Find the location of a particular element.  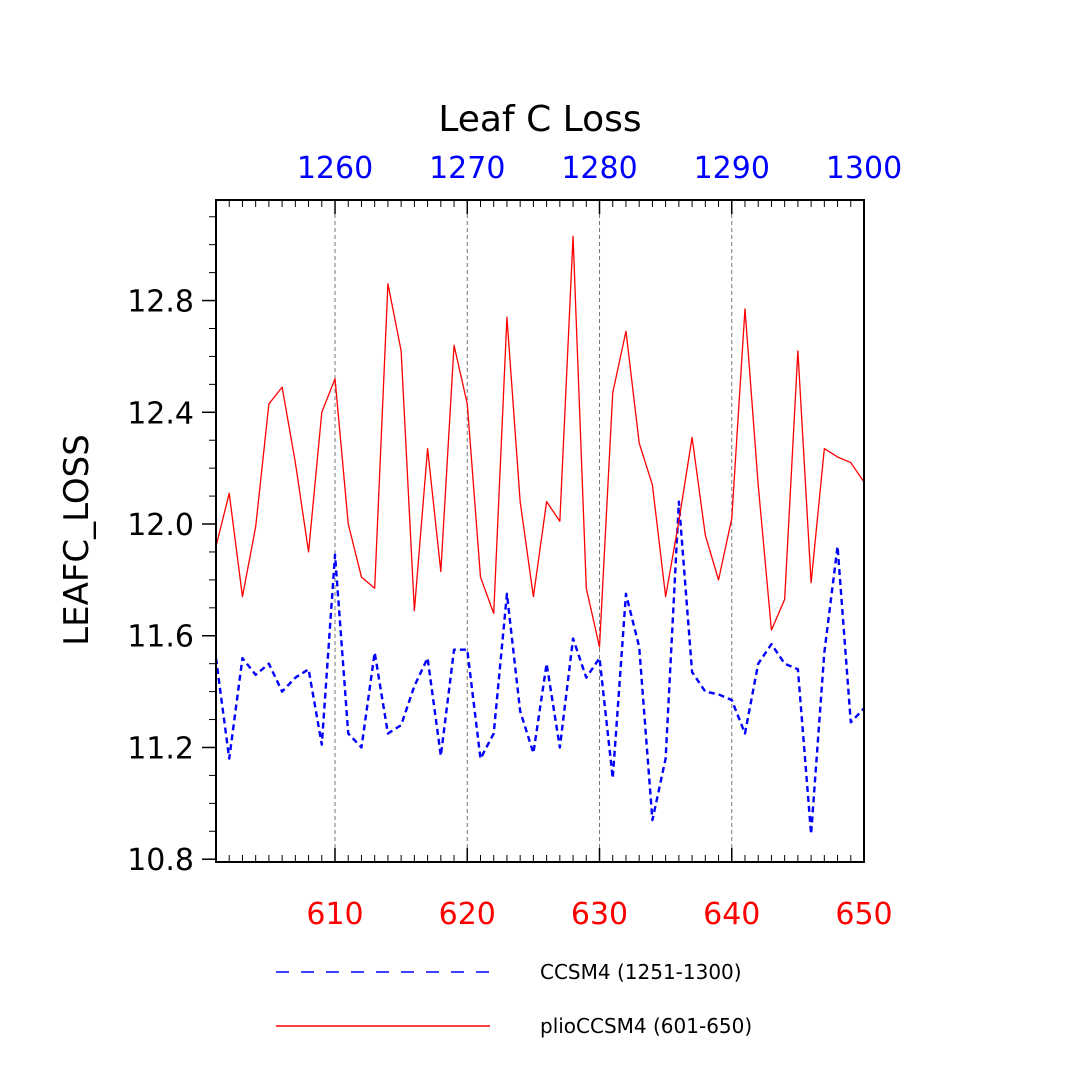

x-top-tick-label: 1270 is located at coordinates (467, 168).